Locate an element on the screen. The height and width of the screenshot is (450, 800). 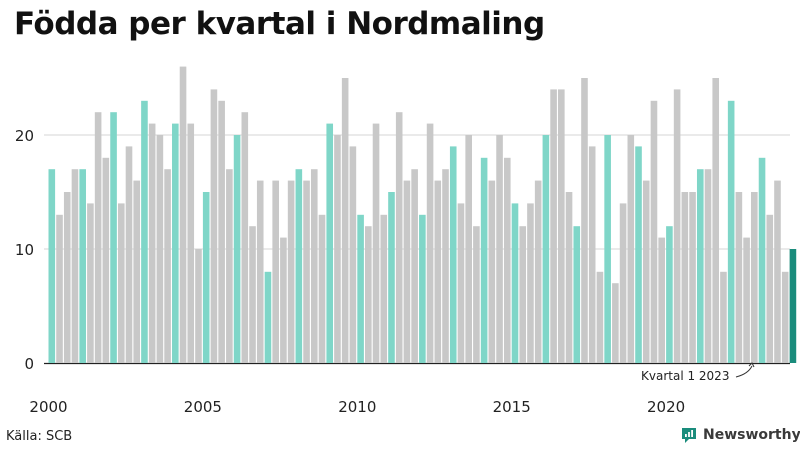
annotation: Kvartal 1 2023 is located at coordinates (698, 372).